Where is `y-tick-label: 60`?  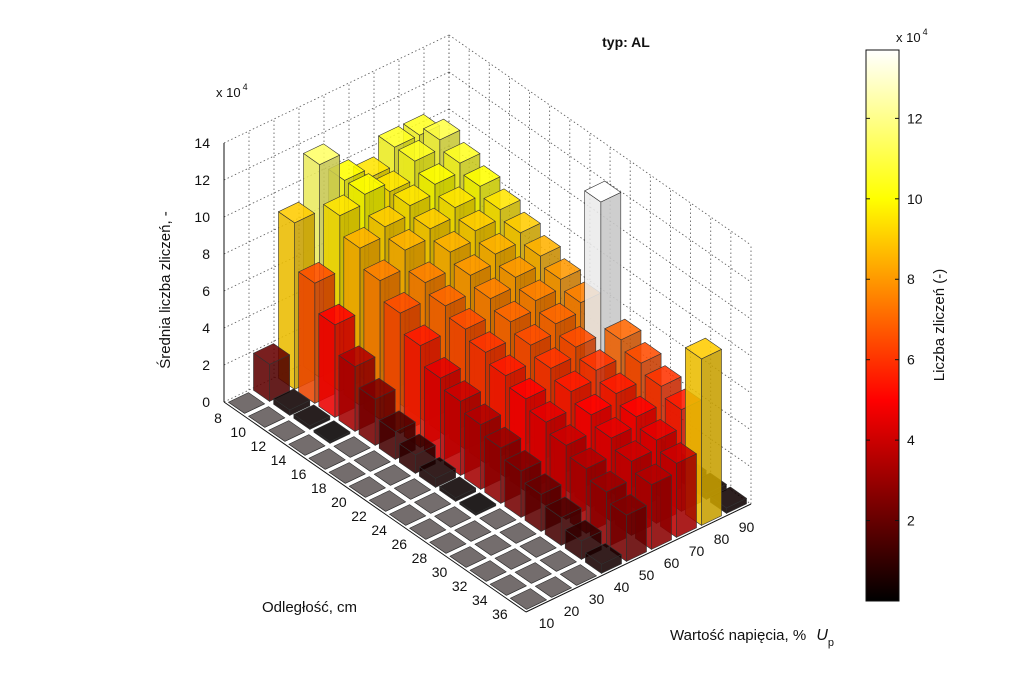
y-tick-label: 60 is located at coordinates (672, 563).